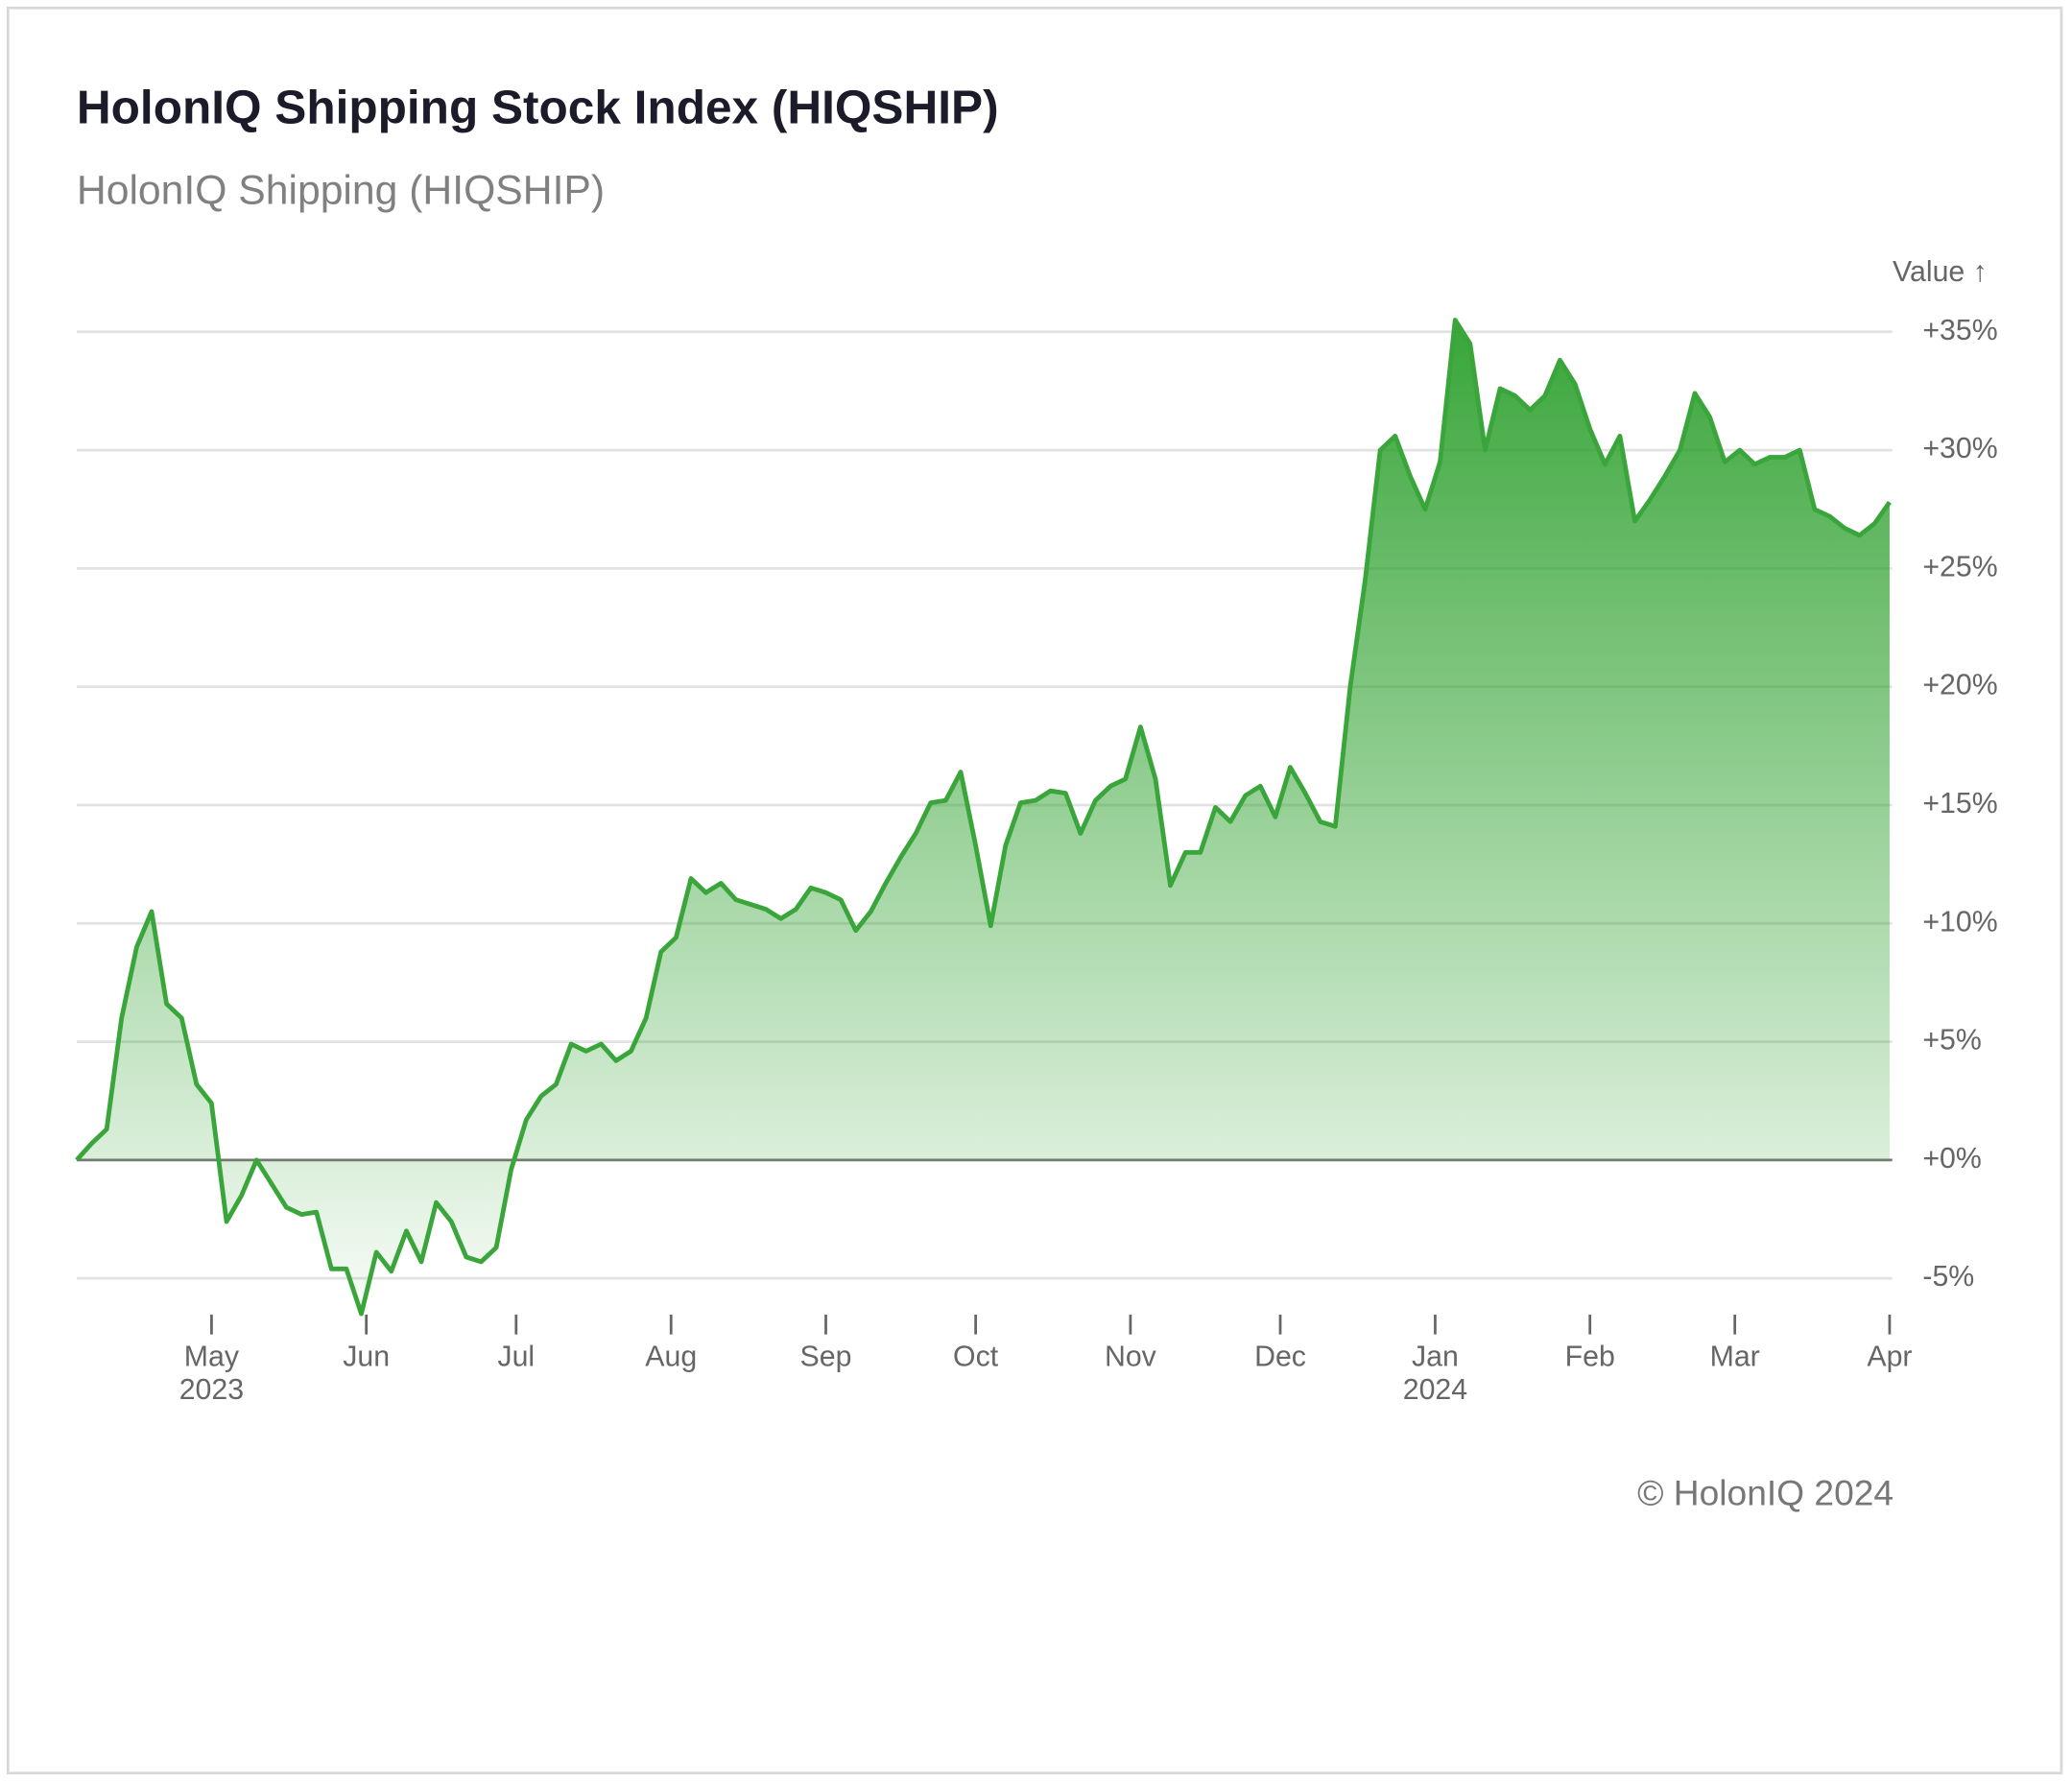 The width and height of the screenshot is (2072, 1781). Describe the element at coordinates (1889, 1356) in the screenshot. I see `x-tick-label: Apr` at that location.